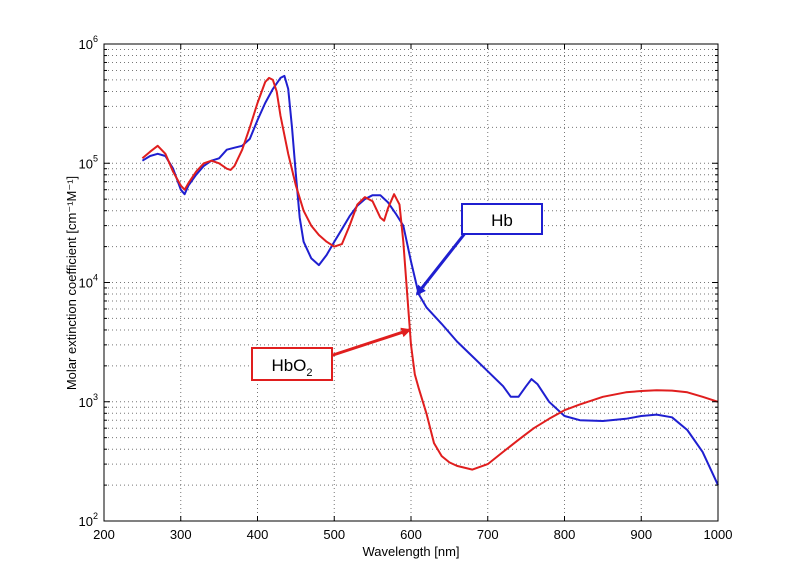 This screenshot has height=583, width=794. Describe the element at coordinates (104, 534) in the screenshot. I see `x-tick-label: 200` at that location.